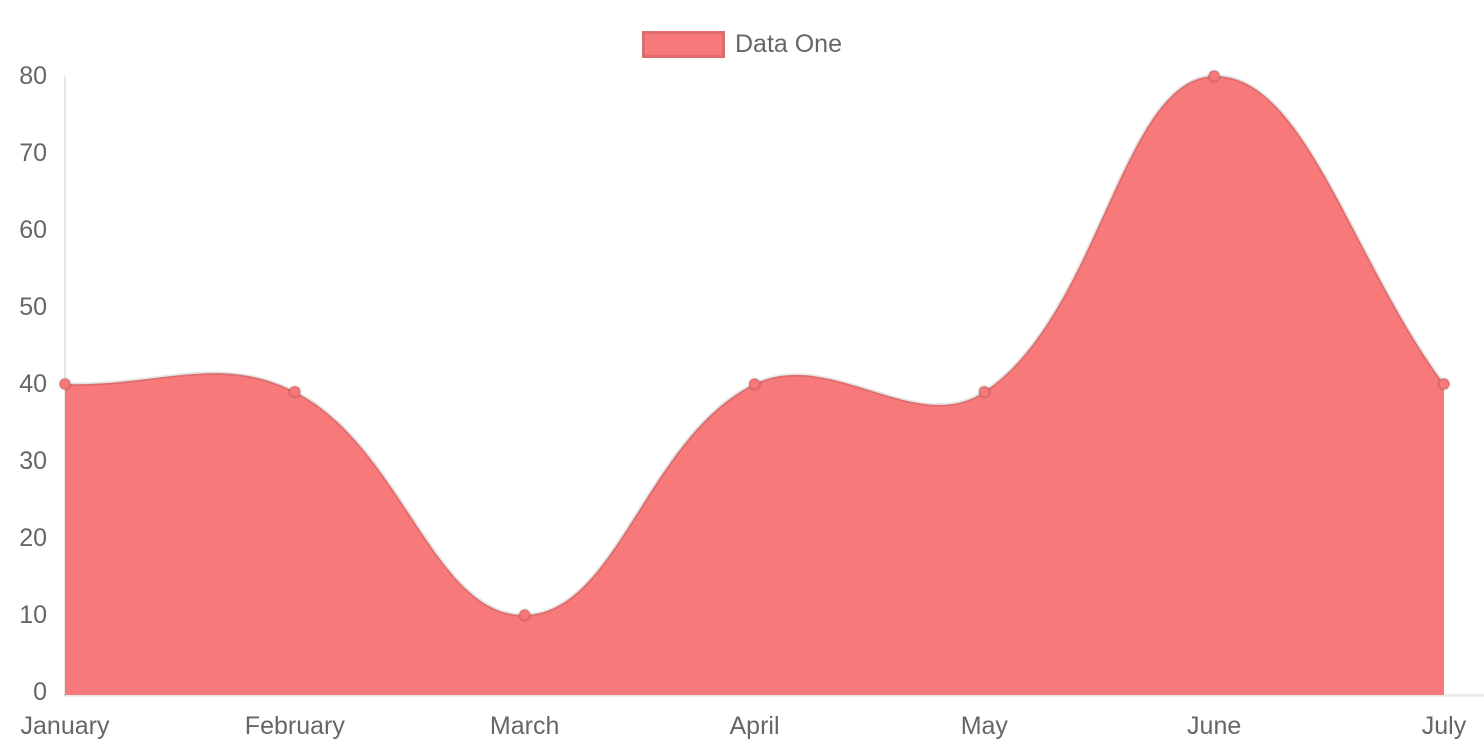  What do you see at coordinates (985, 726) in the screenshot?
I see `x-axis-label: May` at bounding box center [985, 726].